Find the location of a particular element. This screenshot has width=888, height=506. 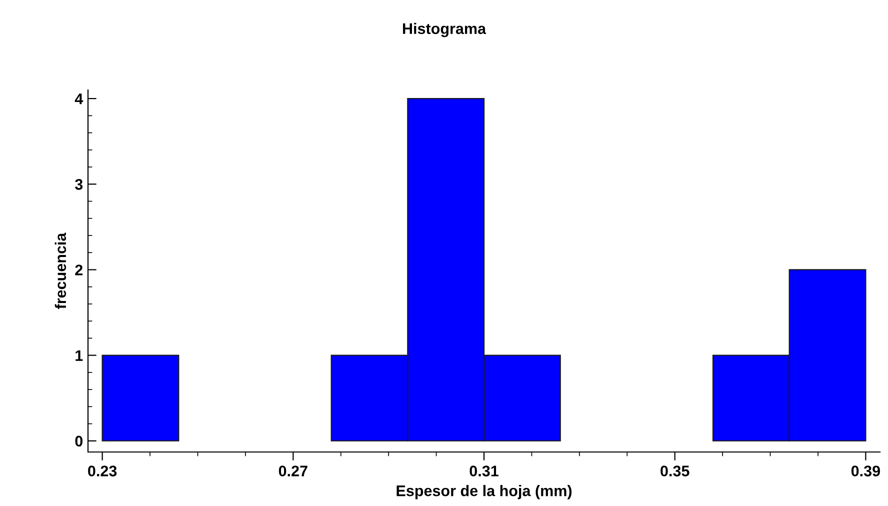

x-tick-label: 0.39 is located at coordinates (865, 471).